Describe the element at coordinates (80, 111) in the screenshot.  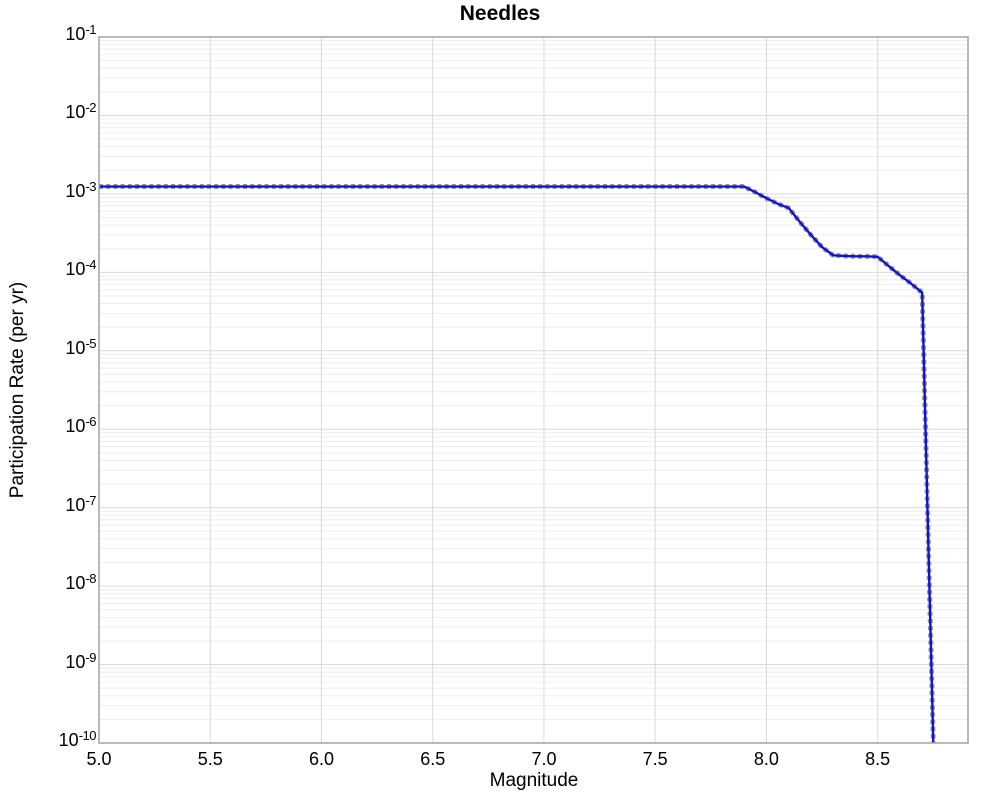
I see `y-tick-label: 10⁻²` at that location.